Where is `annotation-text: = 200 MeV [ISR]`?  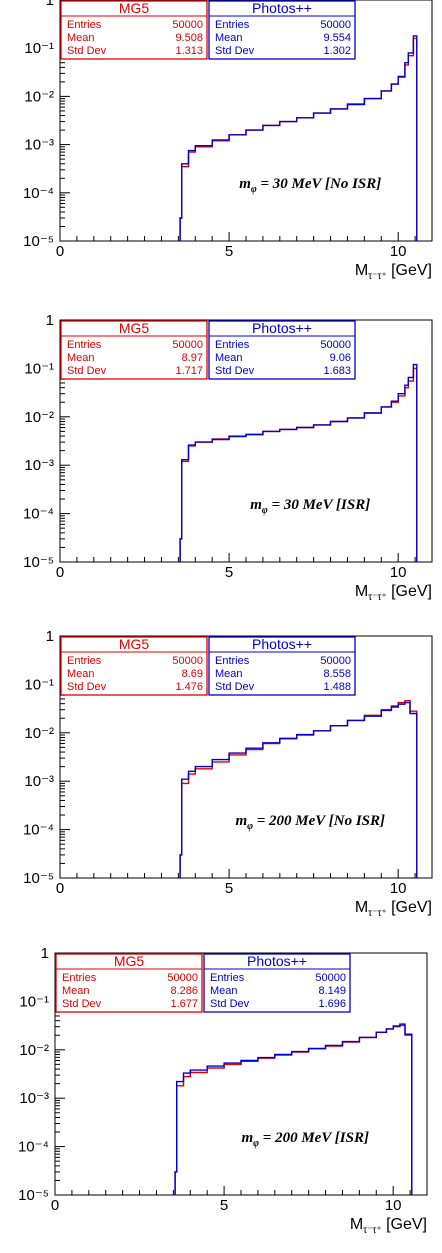 annotation-text: = 200 MeV [ISR] is located at coordinates (314, 1138).